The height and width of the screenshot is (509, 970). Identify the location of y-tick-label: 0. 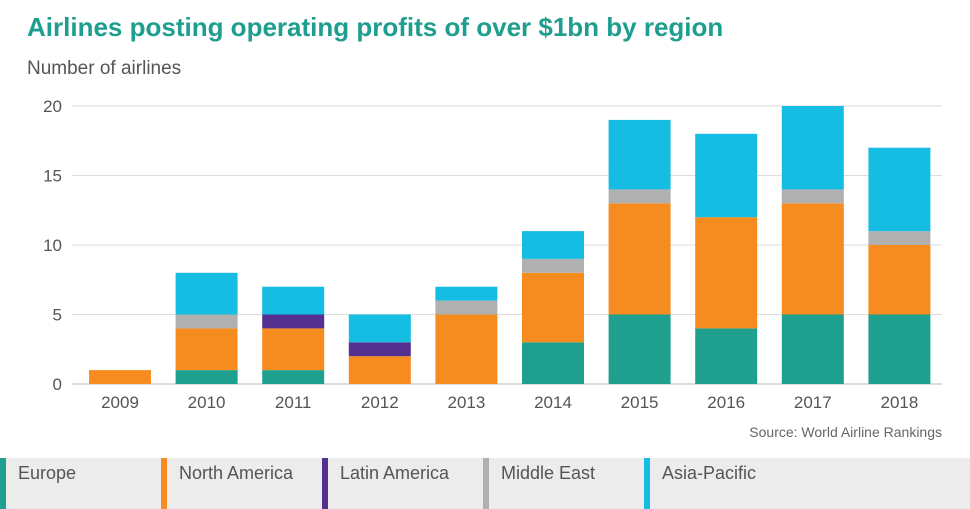
(57, 384).